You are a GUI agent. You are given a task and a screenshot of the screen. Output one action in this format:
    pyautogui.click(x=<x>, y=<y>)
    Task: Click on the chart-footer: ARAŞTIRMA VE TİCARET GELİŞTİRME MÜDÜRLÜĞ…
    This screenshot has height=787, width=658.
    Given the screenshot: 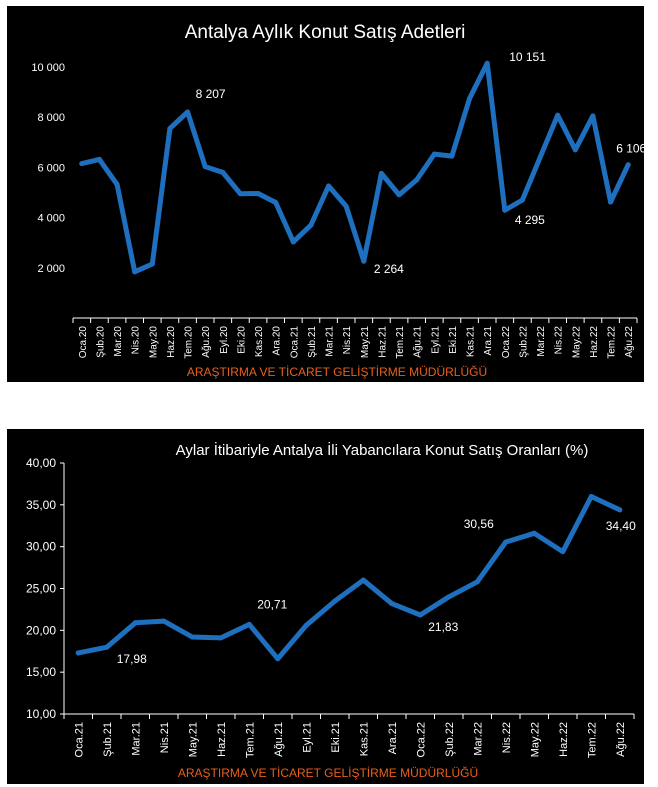 What is the action you would take?
    pyautogui.click(x=337, y=371)
    